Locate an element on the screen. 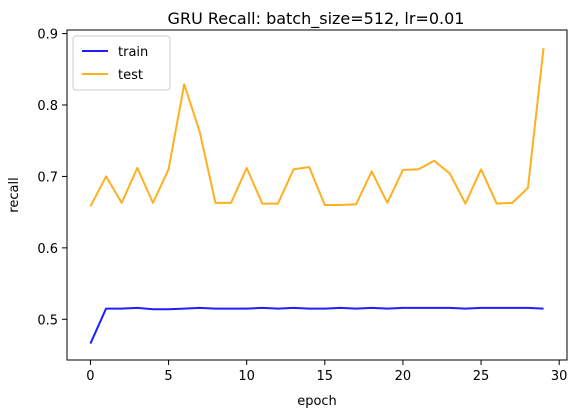  legend-box is located at coordinates (121, 63).